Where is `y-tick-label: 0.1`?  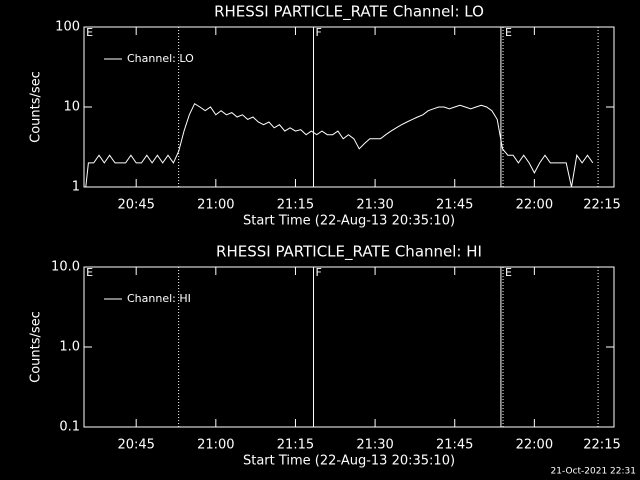 y-tick-label: 0.1 is located at coordinates (69, 427).